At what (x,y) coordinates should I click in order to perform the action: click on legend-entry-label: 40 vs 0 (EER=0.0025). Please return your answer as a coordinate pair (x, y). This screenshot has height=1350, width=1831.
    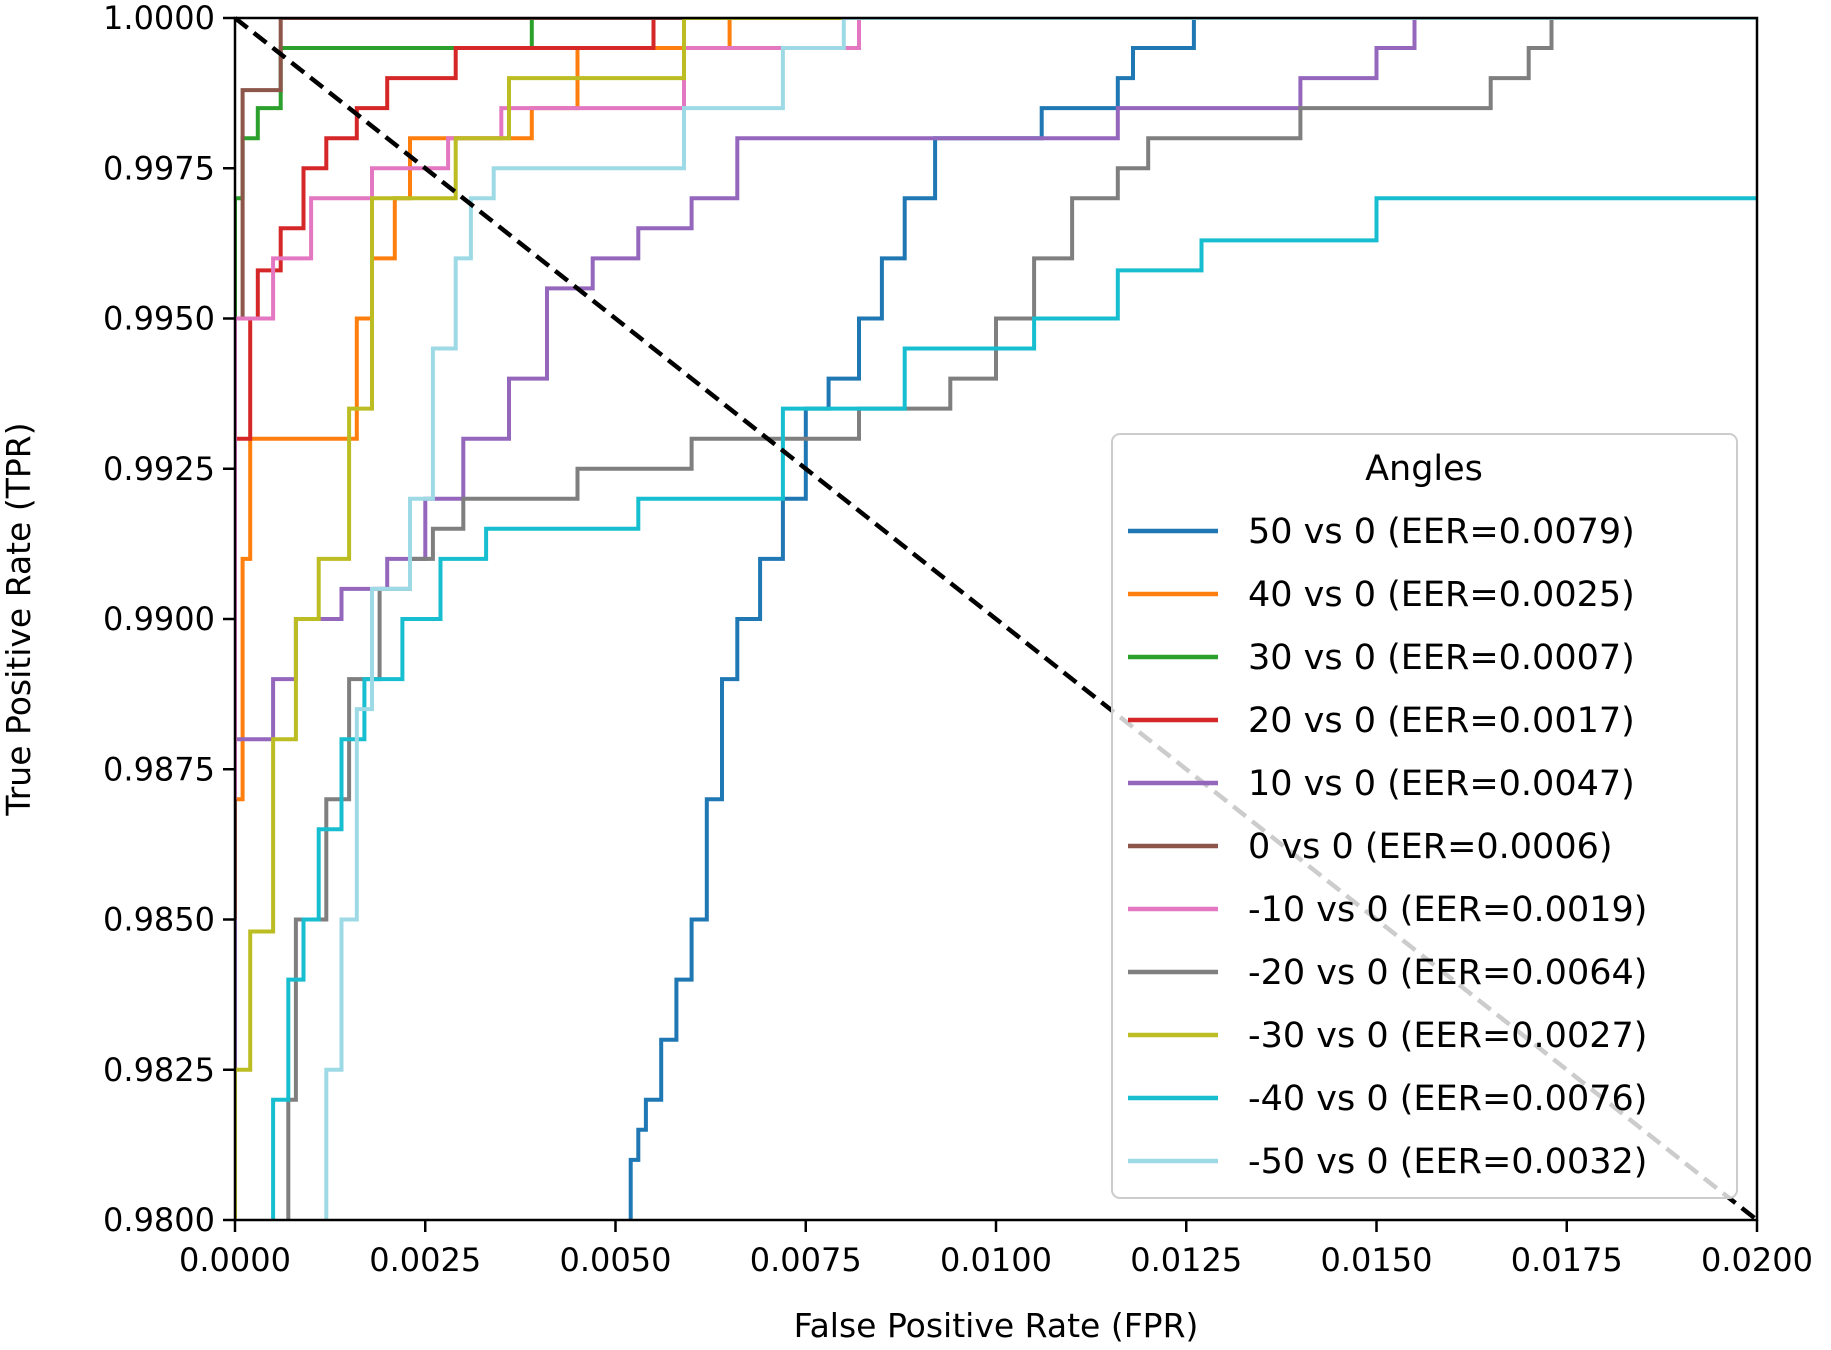
    Looking at the image, I should click on (1441, 595).